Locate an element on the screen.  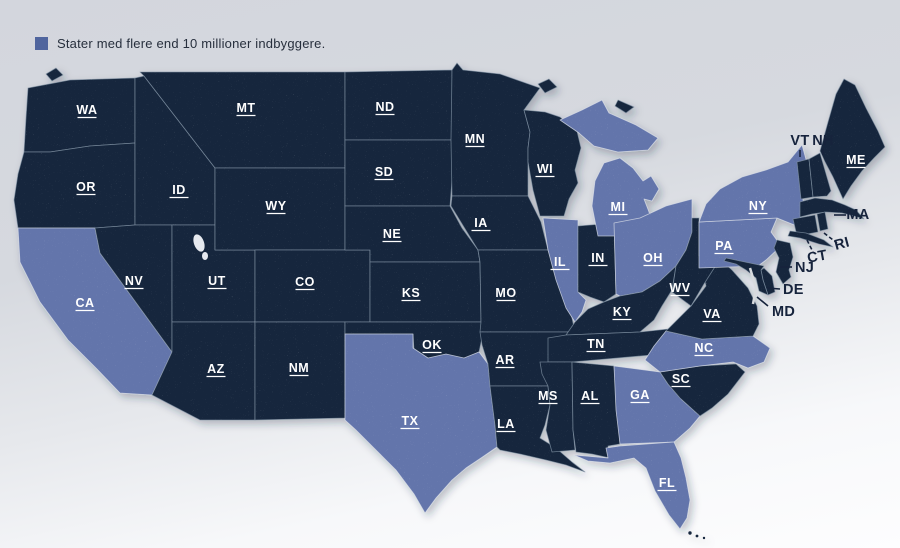
state-label-MD: MD is located at coordinates (783, 312).